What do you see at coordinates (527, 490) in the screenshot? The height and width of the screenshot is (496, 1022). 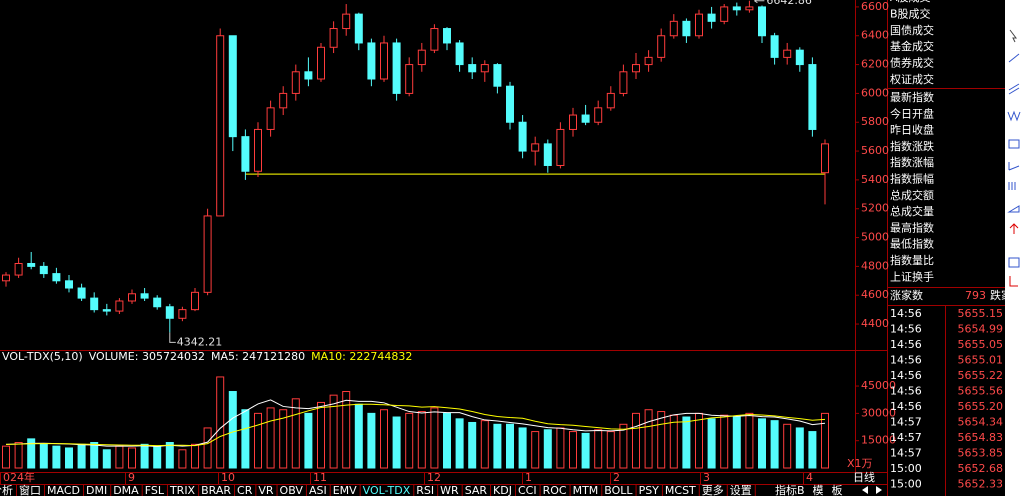 I see `indicator-tab: CCI` at bounding box center [527, 490].